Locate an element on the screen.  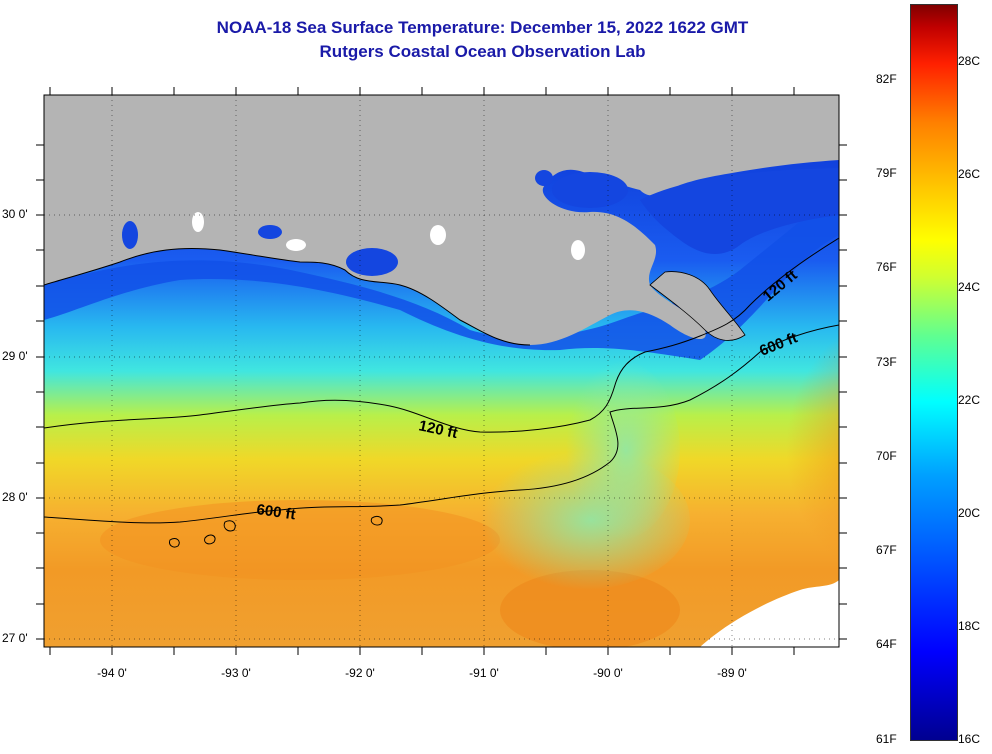
lat-label-29: 29 0' is located at coordinates (15, 356).